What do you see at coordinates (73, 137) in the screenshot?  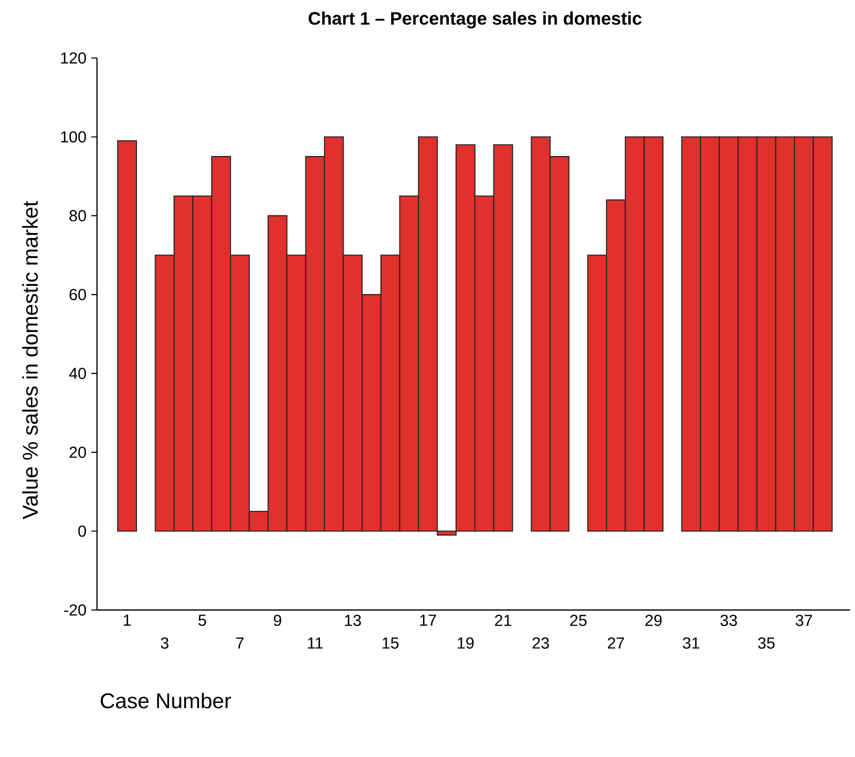 I see `y-tick-label: 100` at bounding box center [73, 137].